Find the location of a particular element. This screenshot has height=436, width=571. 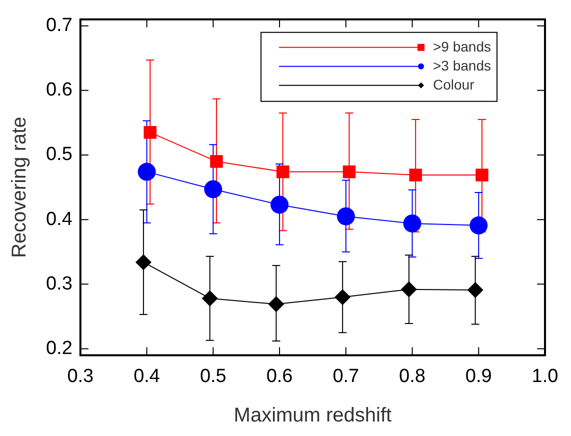

x-tick-label: 0.5 is located at coordinates (213, 376).